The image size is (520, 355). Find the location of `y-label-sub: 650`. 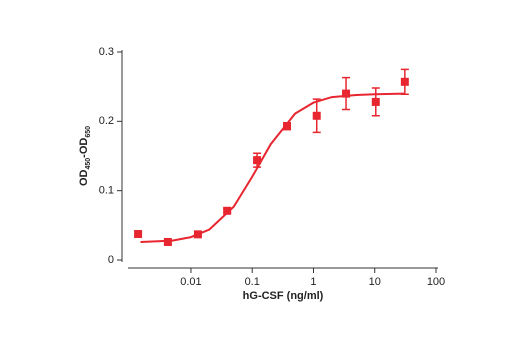

y-label-sub: 650 is located at coordinates (88, 132).